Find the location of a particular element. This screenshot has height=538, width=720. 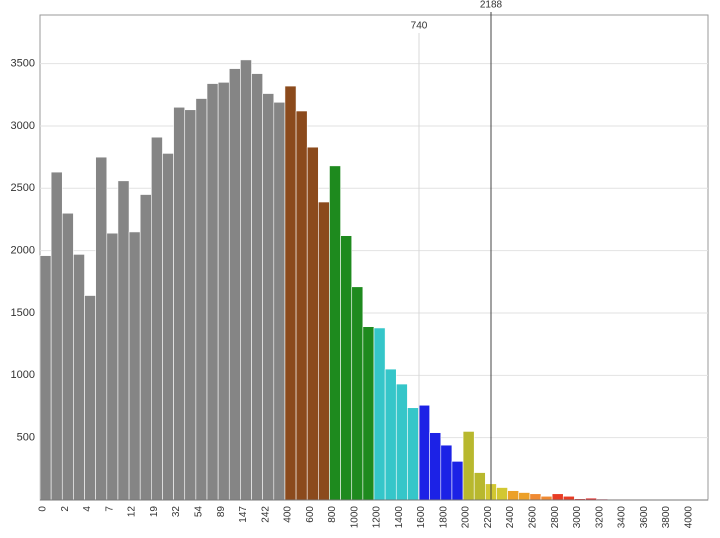

x-tick-label: 242 is located at coordinates (265, 514).